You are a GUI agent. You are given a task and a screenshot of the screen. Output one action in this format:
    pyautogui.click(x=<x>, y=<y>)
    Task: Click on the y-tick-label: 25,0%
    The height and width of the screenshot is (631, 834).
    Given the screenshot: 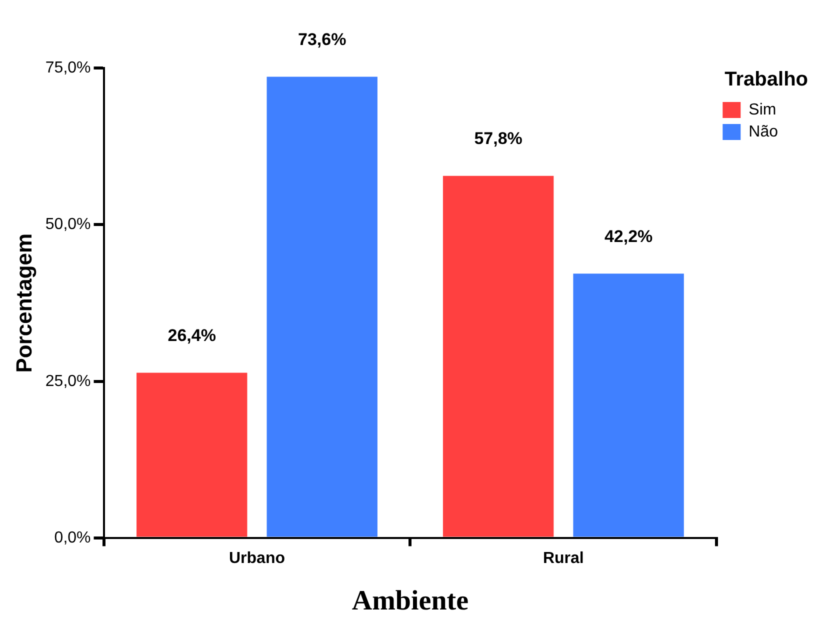 What is the action you would take?
    pyautogui.click(x=68, y=381)
    